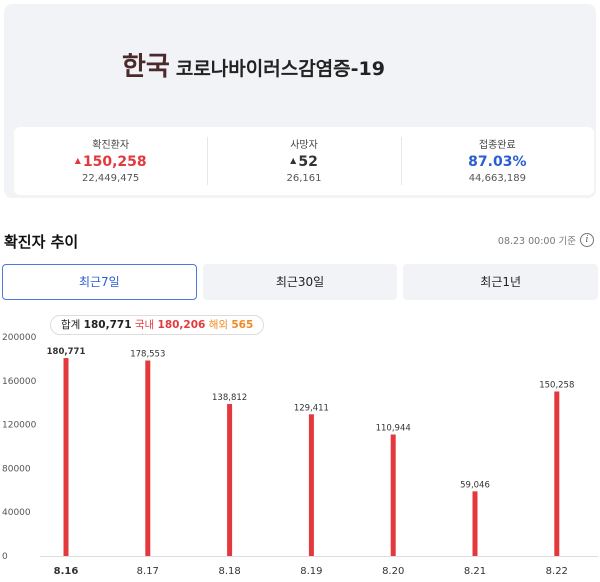 The height and width of the screenshot is (582, 600). Describe the element at coordinates (66, 457) in the screenshot. I see `bar-8.16` at that location.